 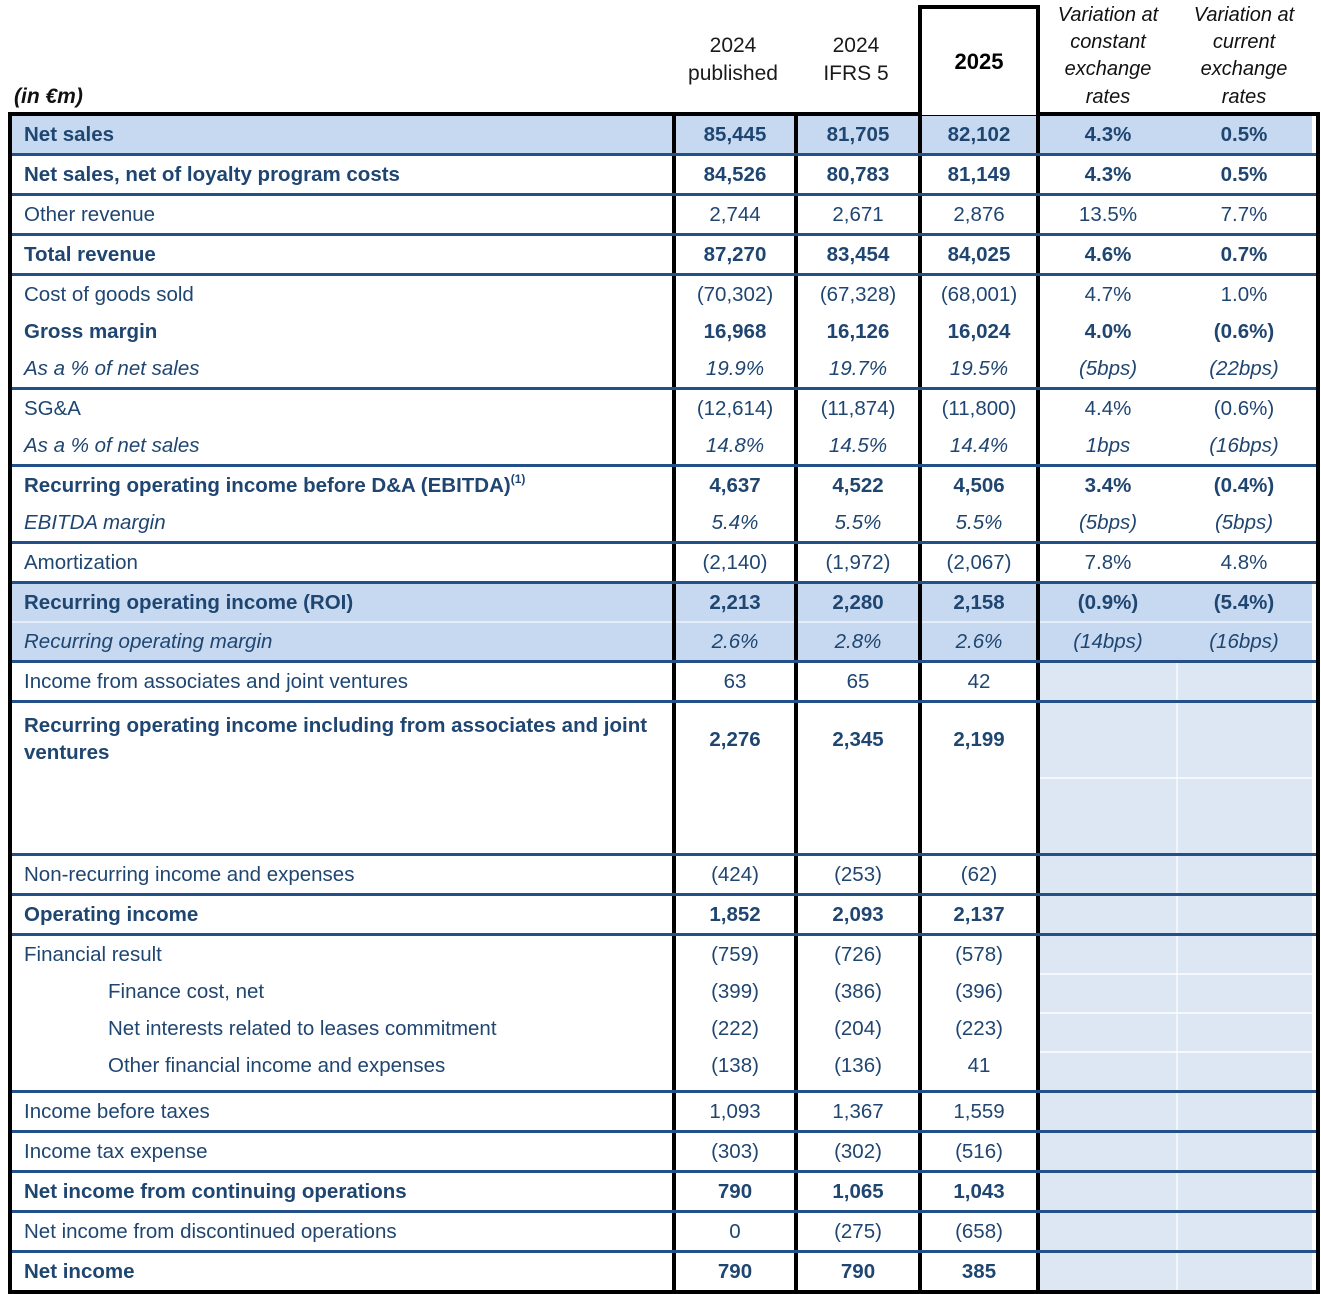 What do you see at coordinates (856, 174) in the screenshot?
I see `cell-2024-ifrs5: 80,783` at bounding box center [856, 174].